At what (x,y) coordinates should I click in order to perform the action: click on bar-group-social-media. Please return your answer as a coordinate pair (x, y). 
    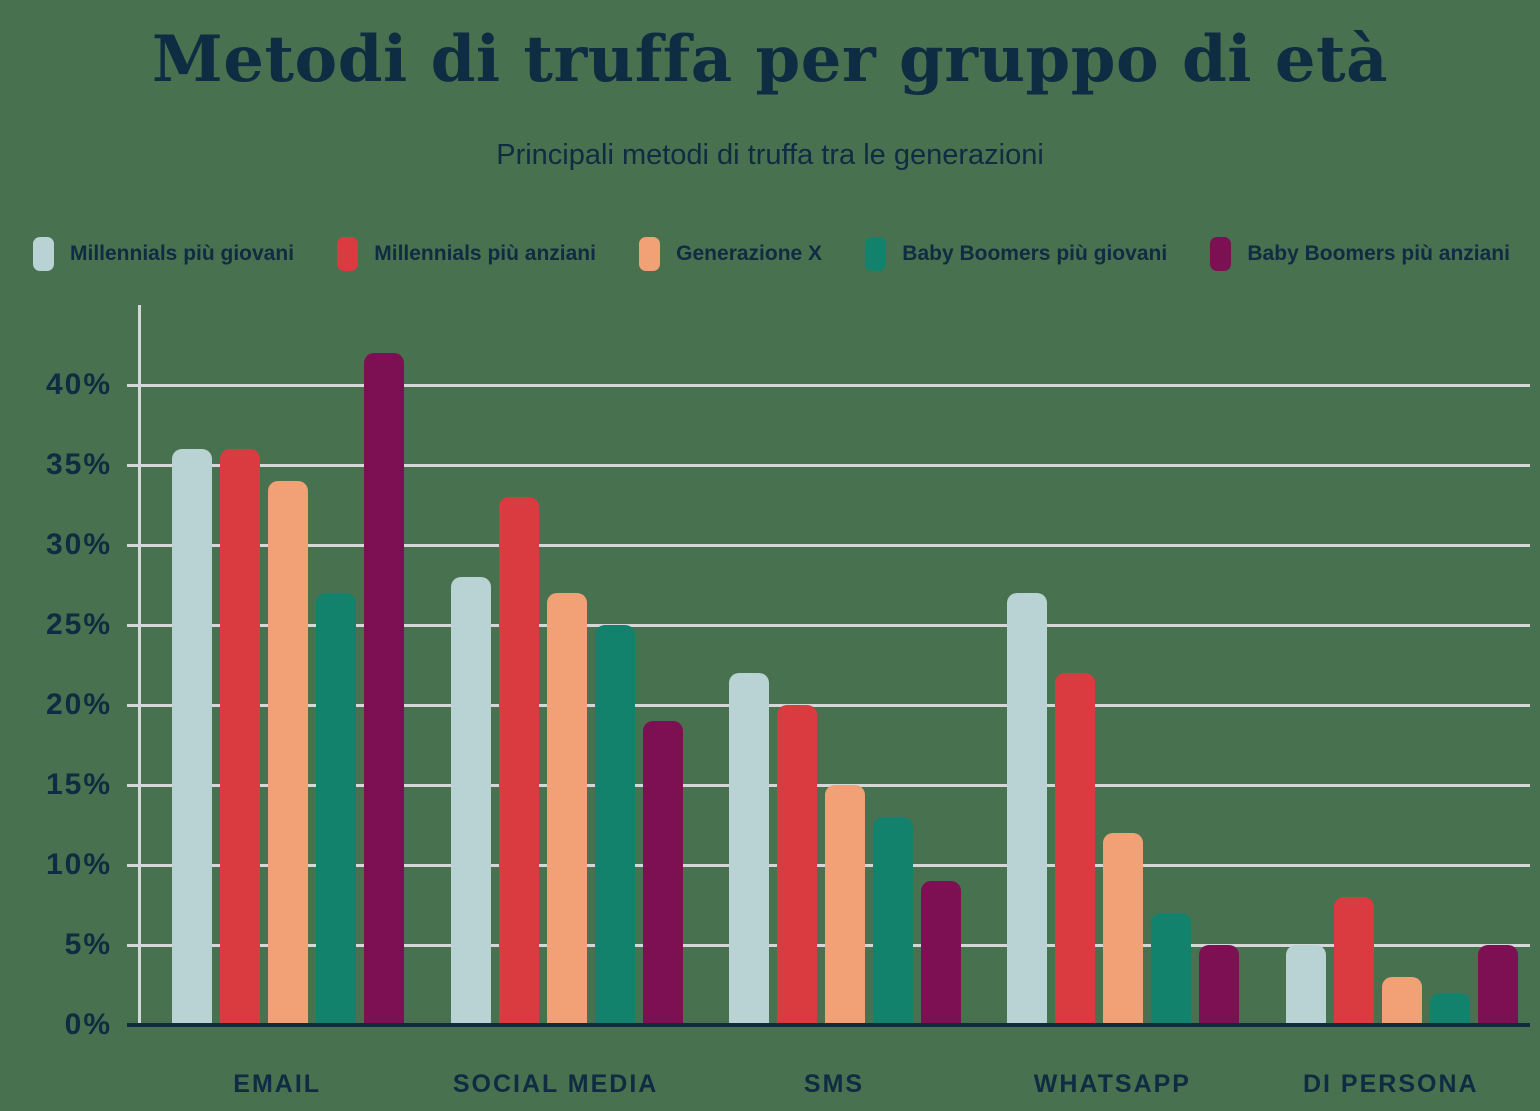
    Looking at the image, I should click on (566, 665).